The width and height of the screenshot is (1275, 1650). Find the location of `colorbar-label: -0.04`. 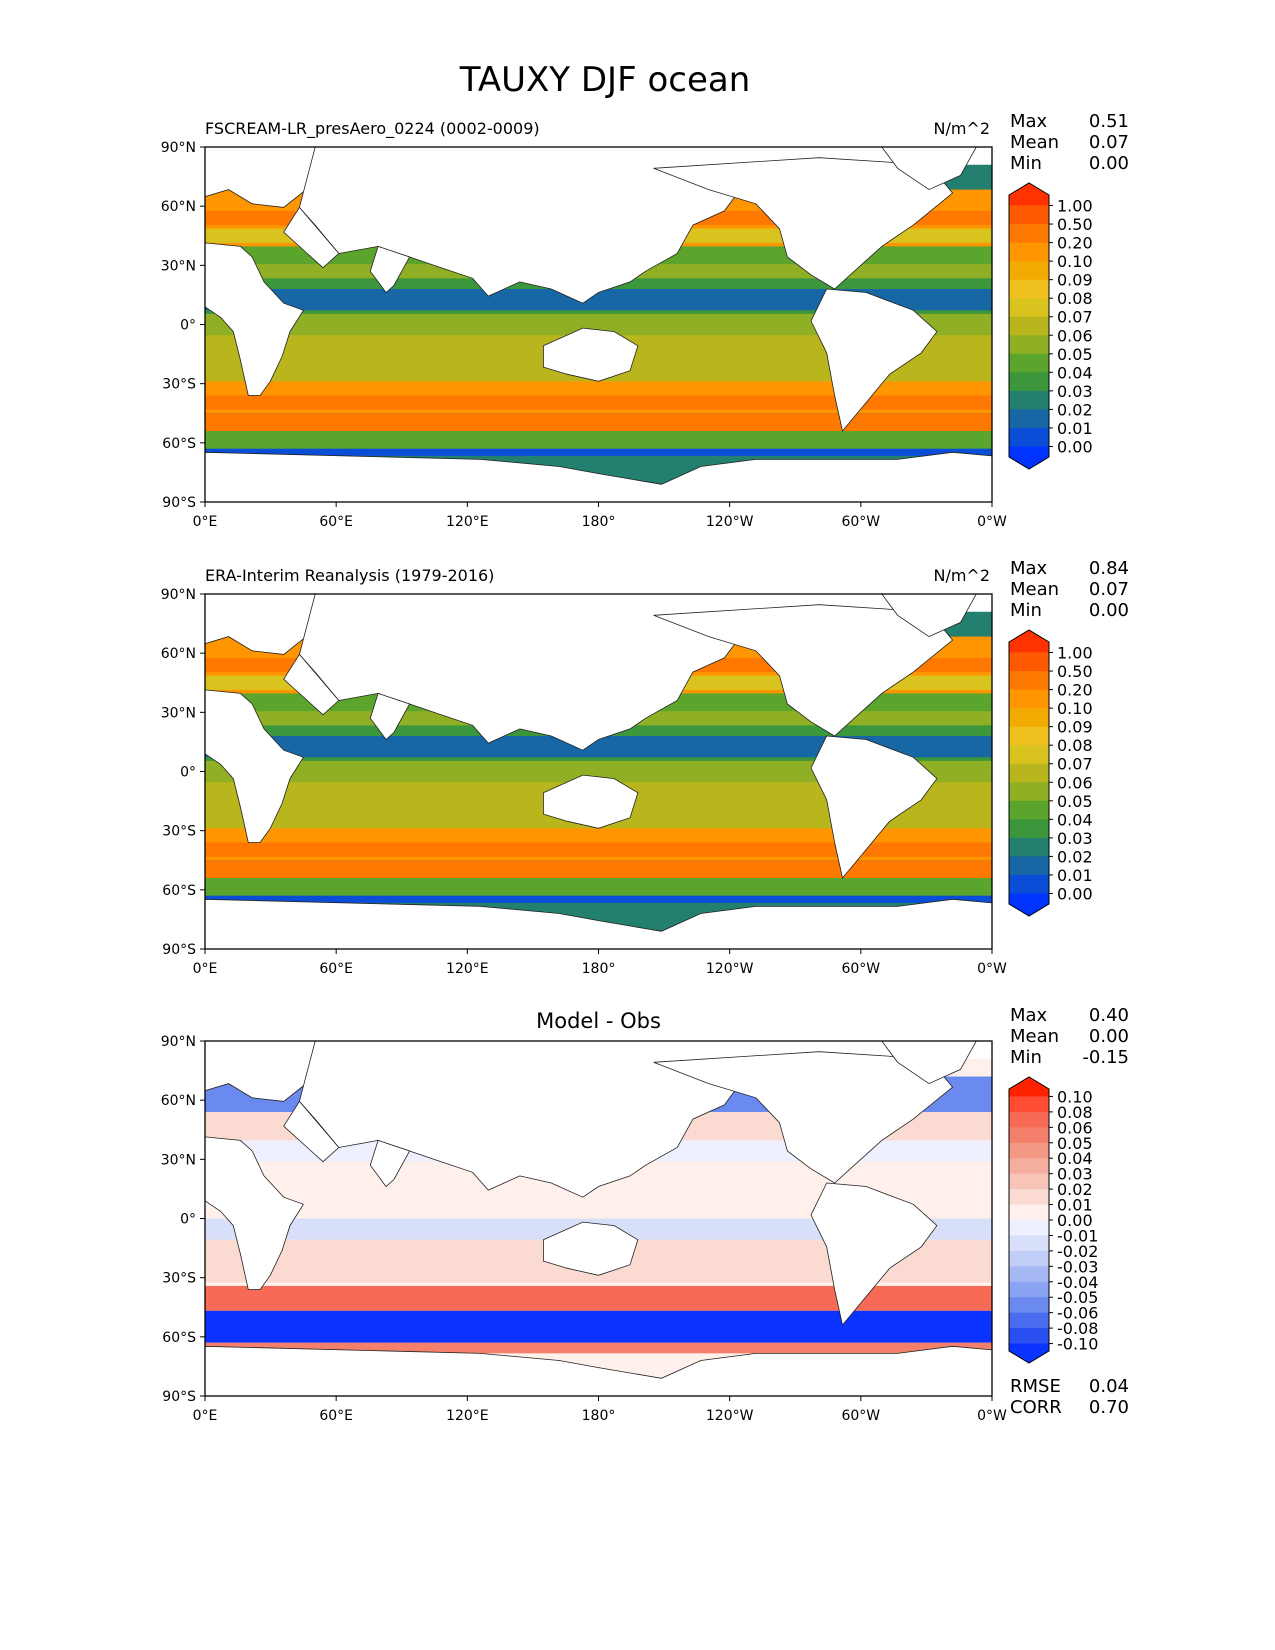

colorbar-label: -0.04 is located at coordinates (1077, 1282).